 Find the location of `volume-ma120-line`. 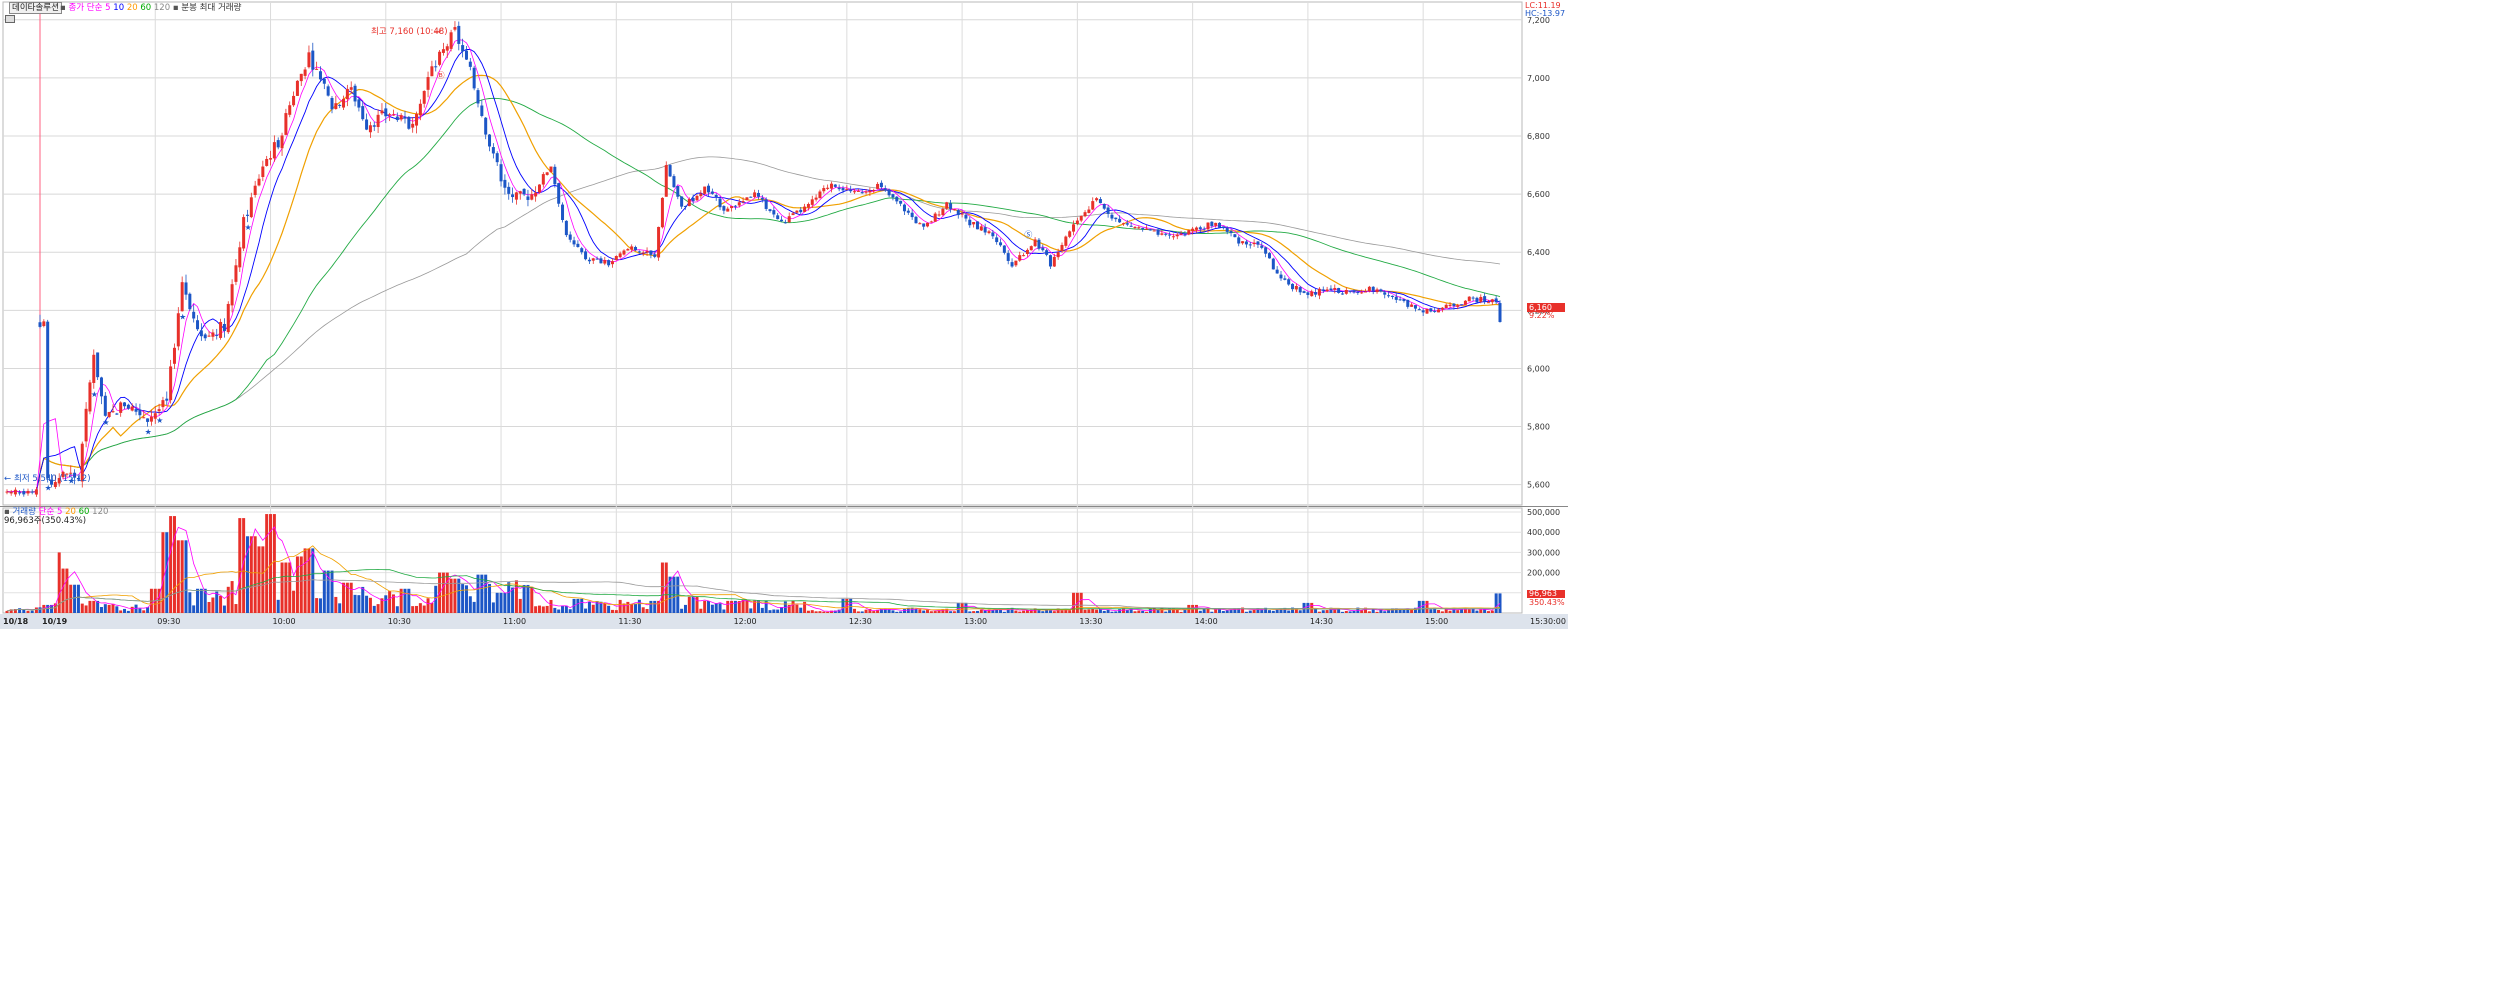

volume-ma120-line is located at coordinates (753, 595).